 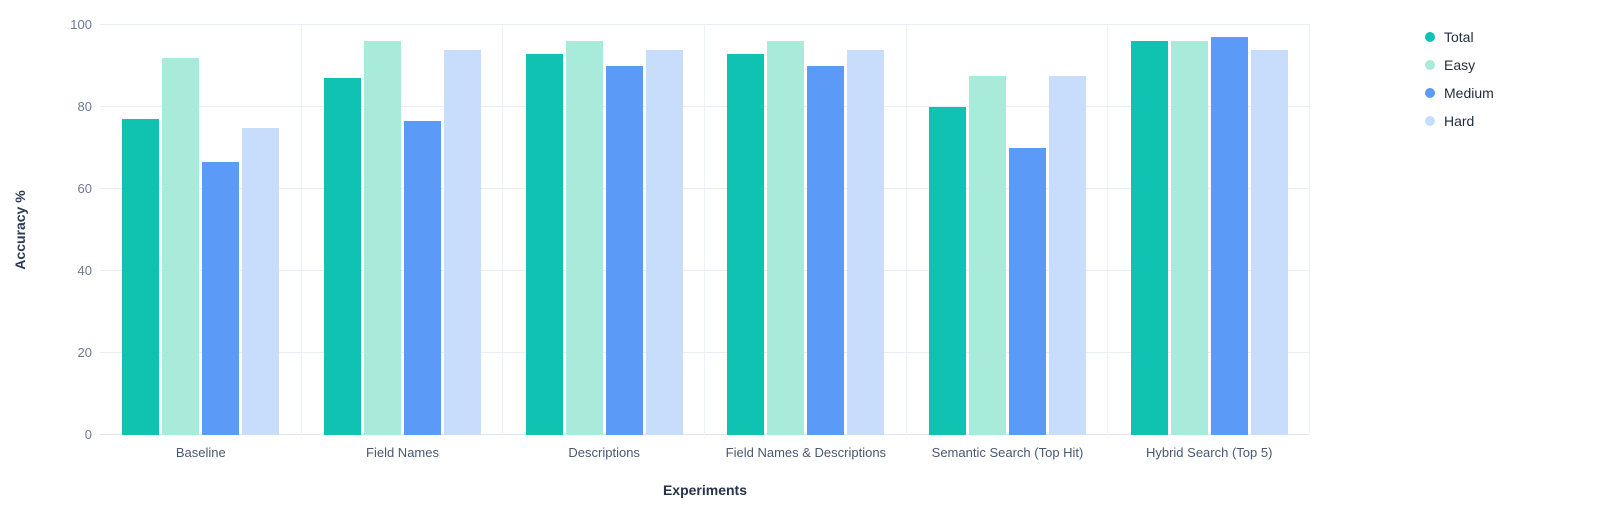 I want to click on x-axis-title: Experiments, so click(x=705, y=490).